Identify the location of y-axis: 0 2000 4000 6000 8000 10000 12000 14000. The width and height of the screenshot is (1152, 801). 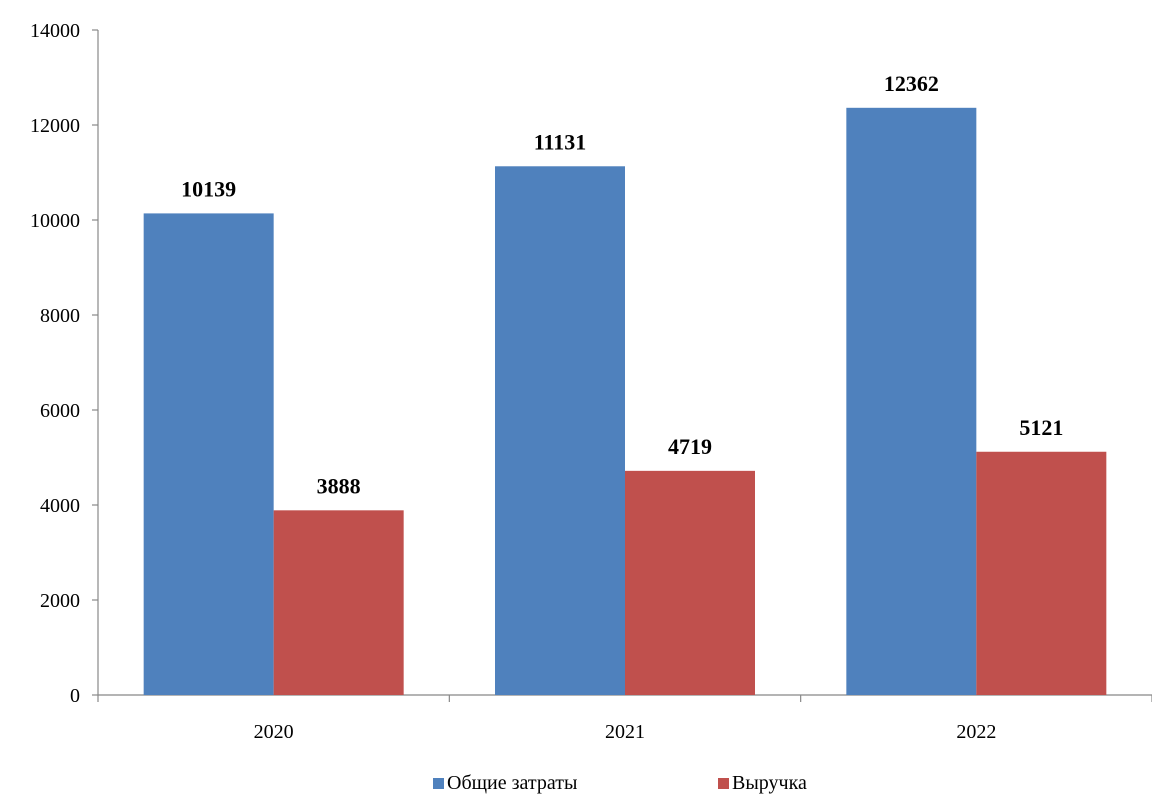
(64, 363).